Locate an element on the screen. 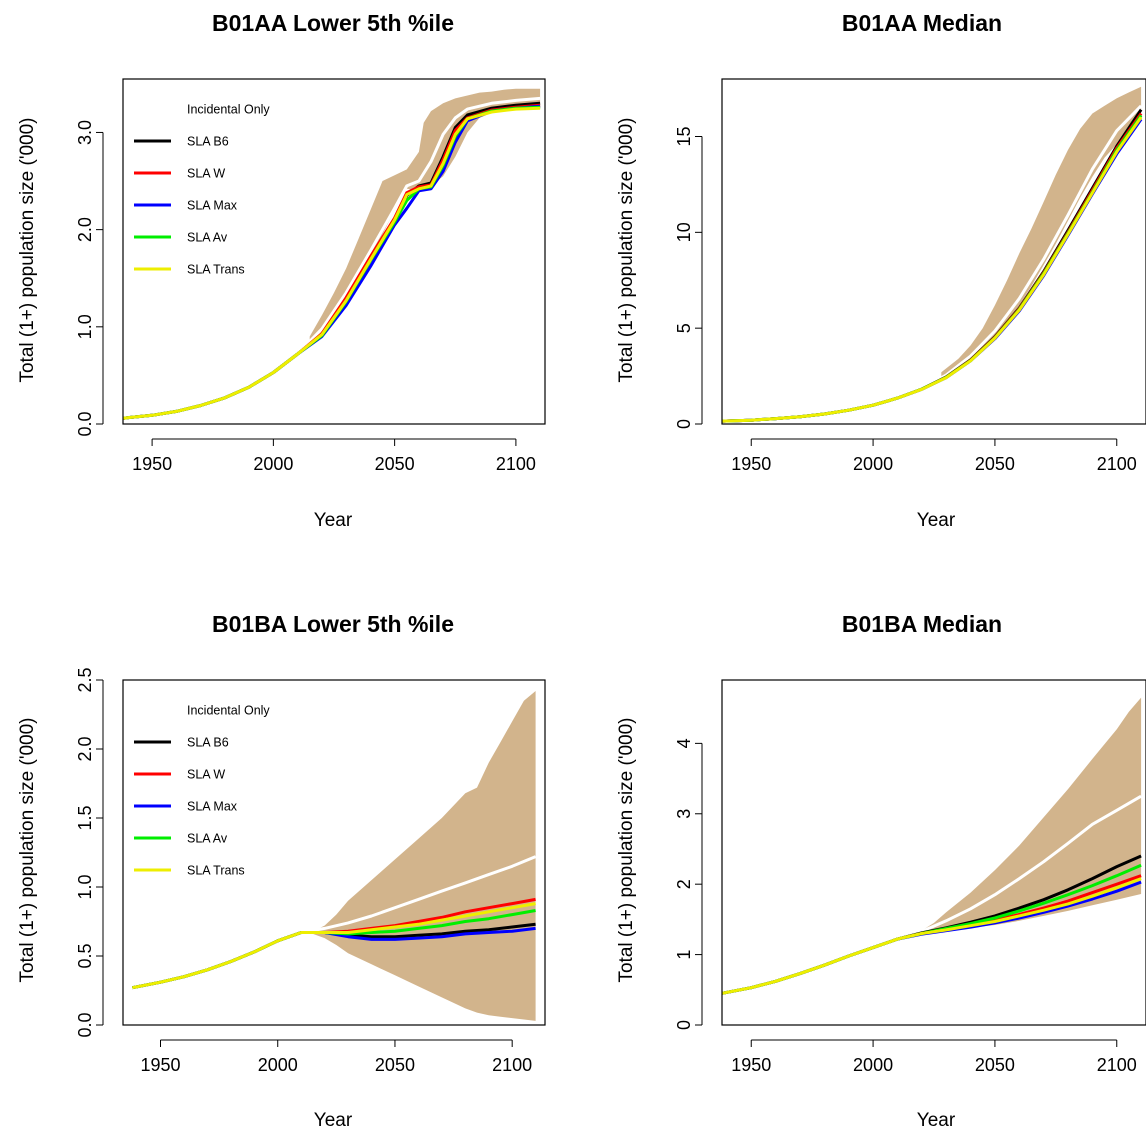  chart-title: B01BA Lower 5th %ile is located at coordinates (333, 624).